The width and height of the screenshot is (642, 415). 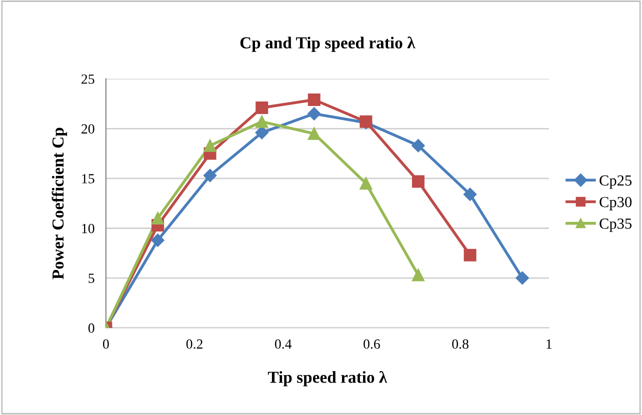 I want to click on y-tick-label: 25, so click(x=88, y=79).